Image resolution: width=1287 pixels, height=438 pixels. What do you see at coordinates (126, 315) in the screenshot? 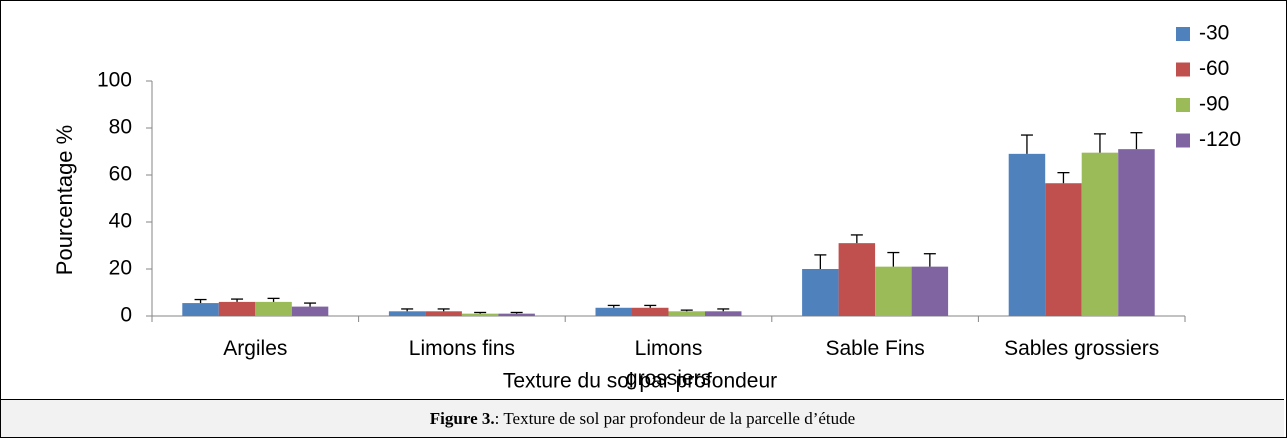
I see `y-tick-label: 0` at bounding box center [126, 315].